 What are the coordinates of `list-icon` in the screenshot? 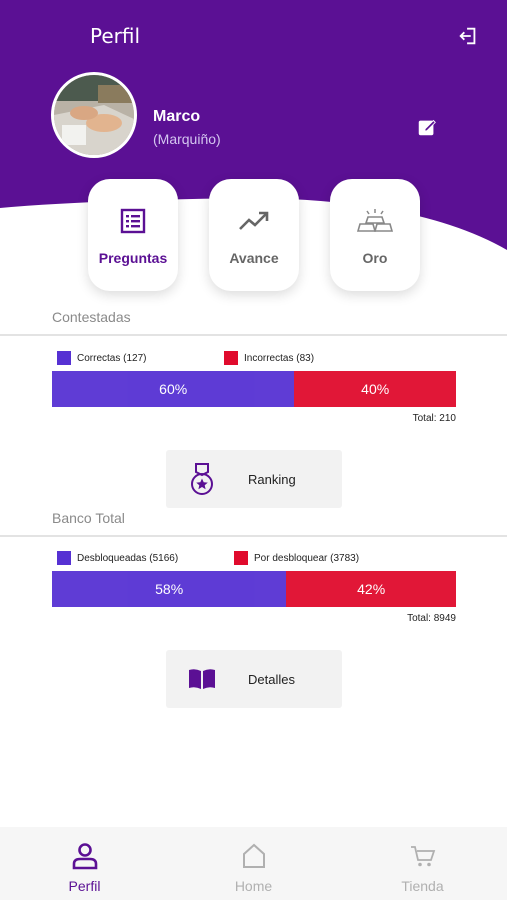 It's located at (133, 221).